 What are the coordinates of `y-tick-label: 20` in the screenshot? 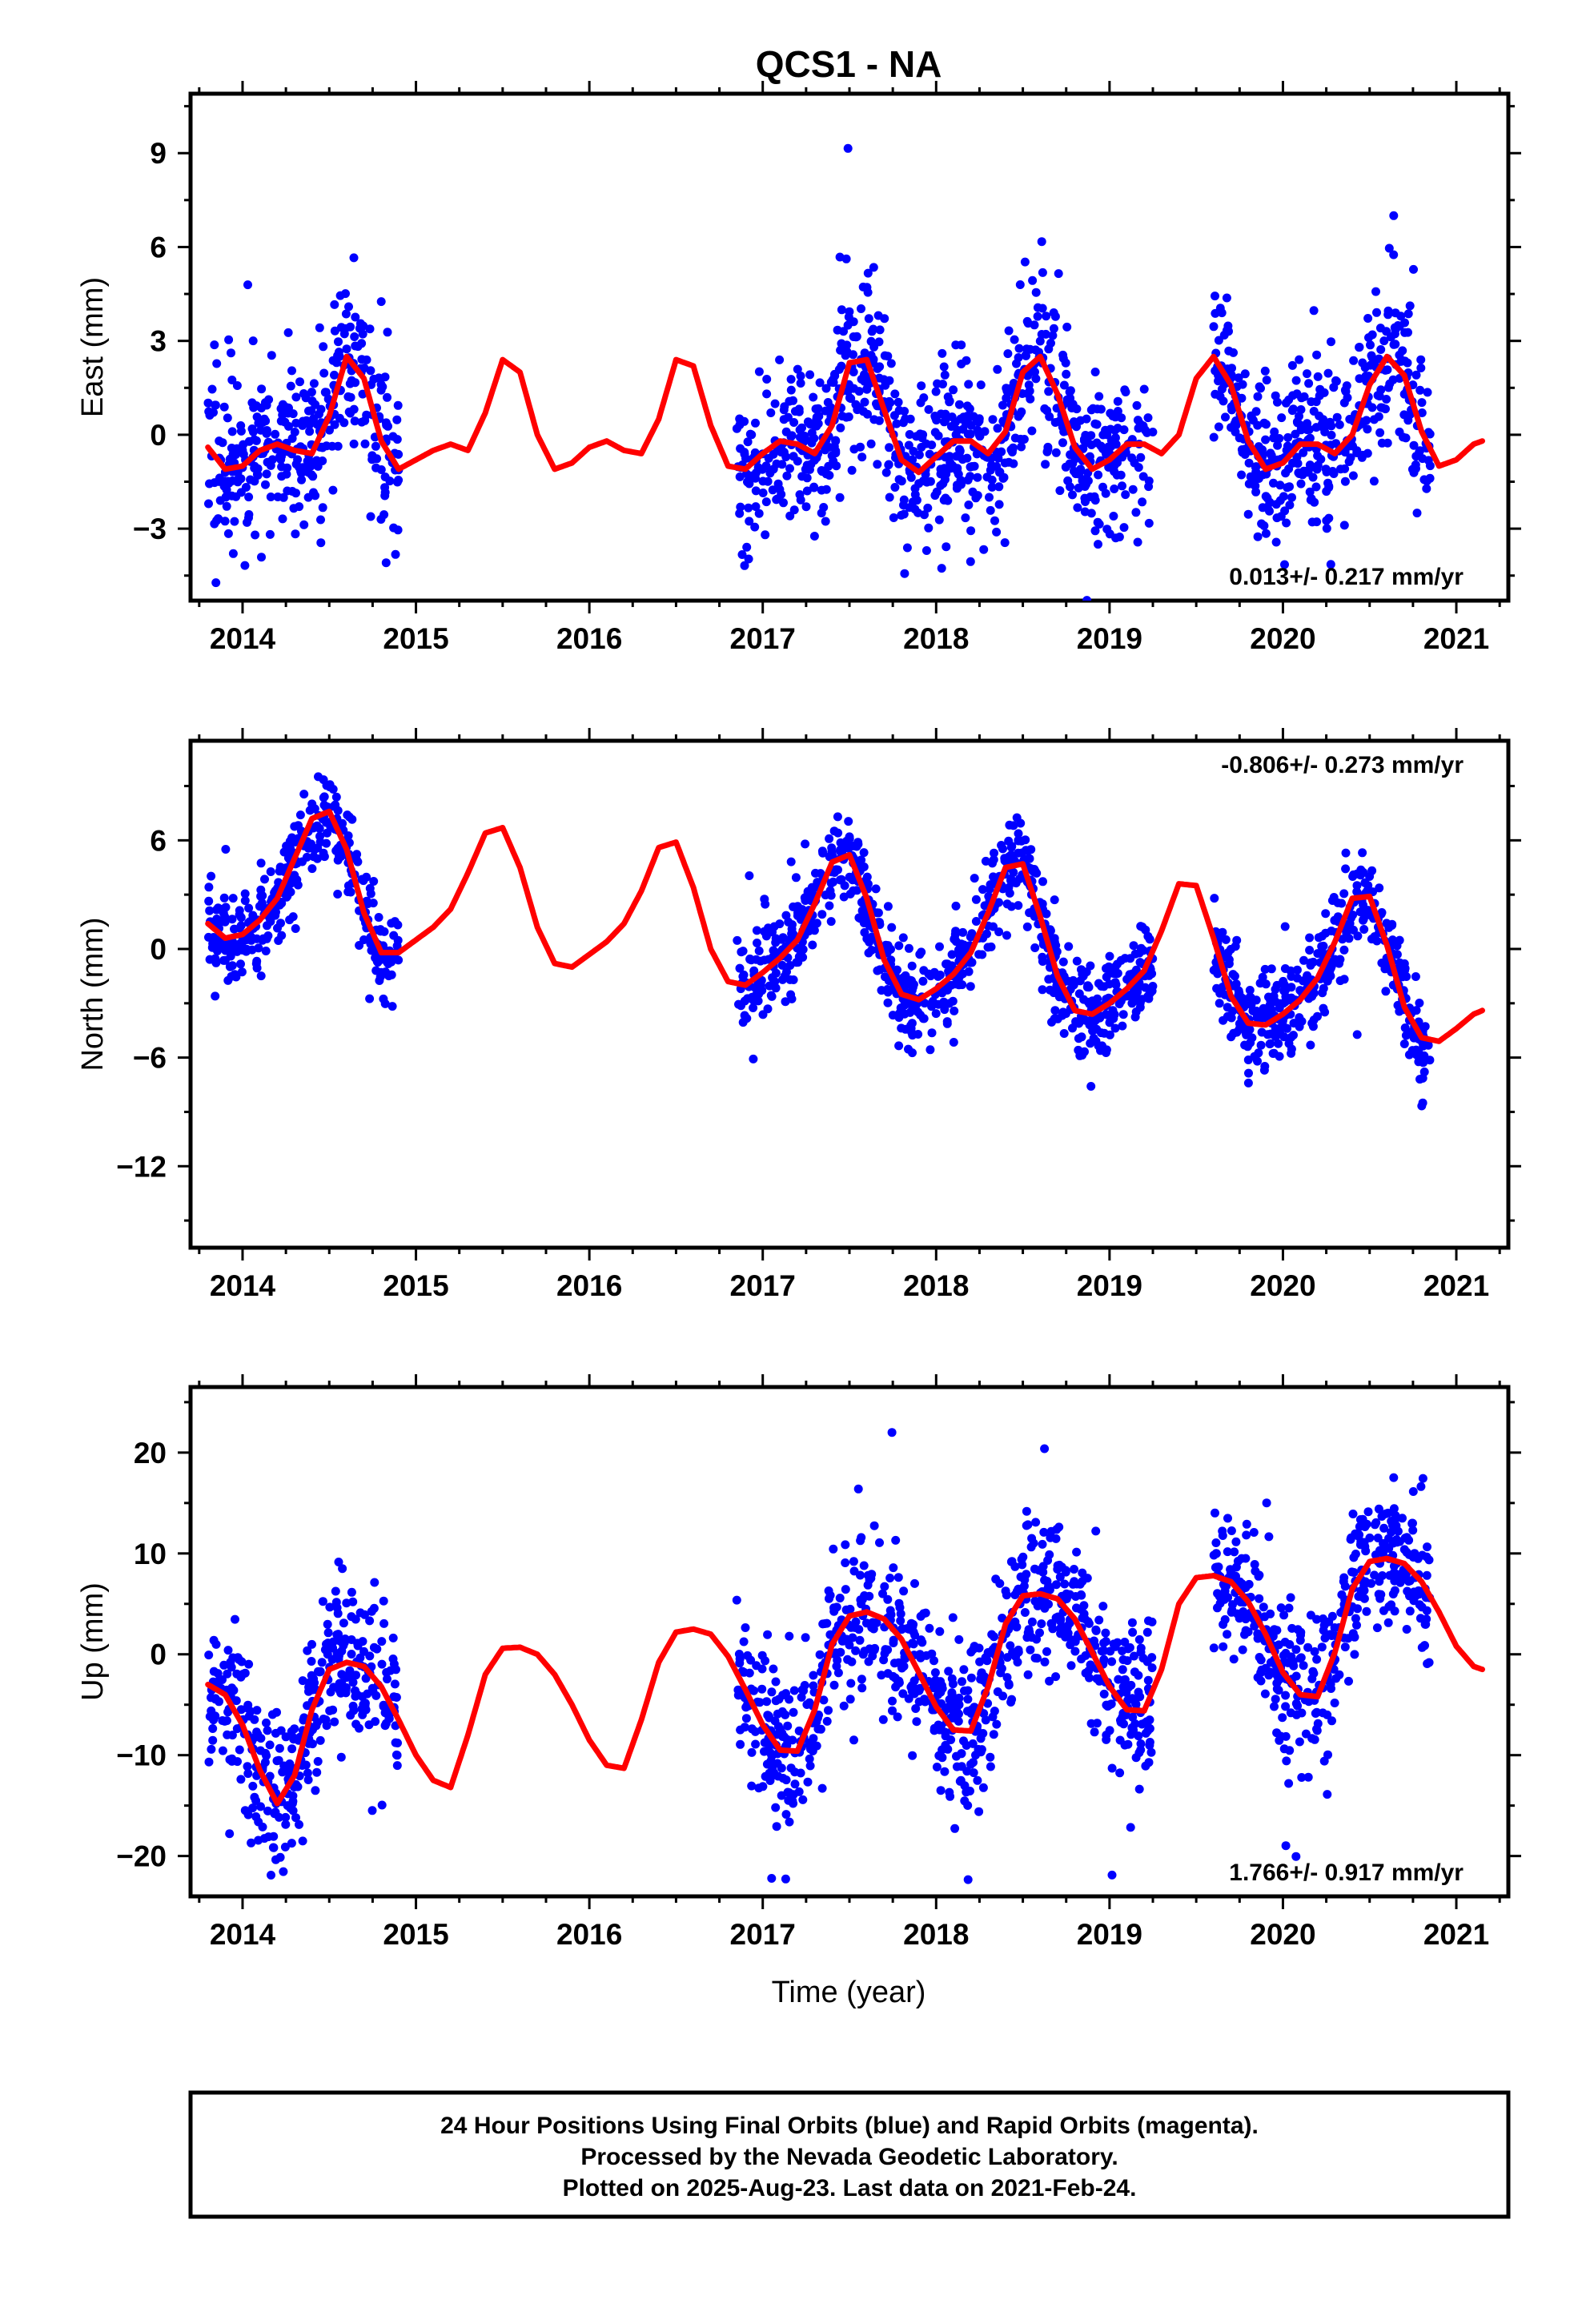 It's located at (151, 1453).